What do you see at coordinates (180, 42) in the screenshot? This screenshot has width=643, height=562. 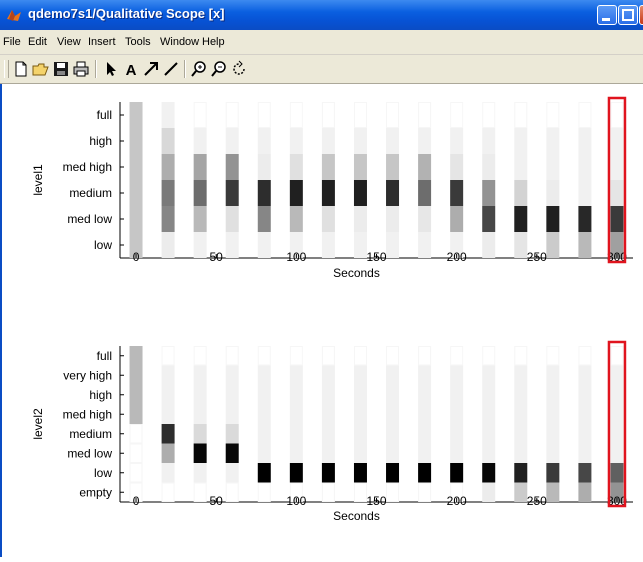 I see `menu-window: Window` at bounding box center [180, 42].